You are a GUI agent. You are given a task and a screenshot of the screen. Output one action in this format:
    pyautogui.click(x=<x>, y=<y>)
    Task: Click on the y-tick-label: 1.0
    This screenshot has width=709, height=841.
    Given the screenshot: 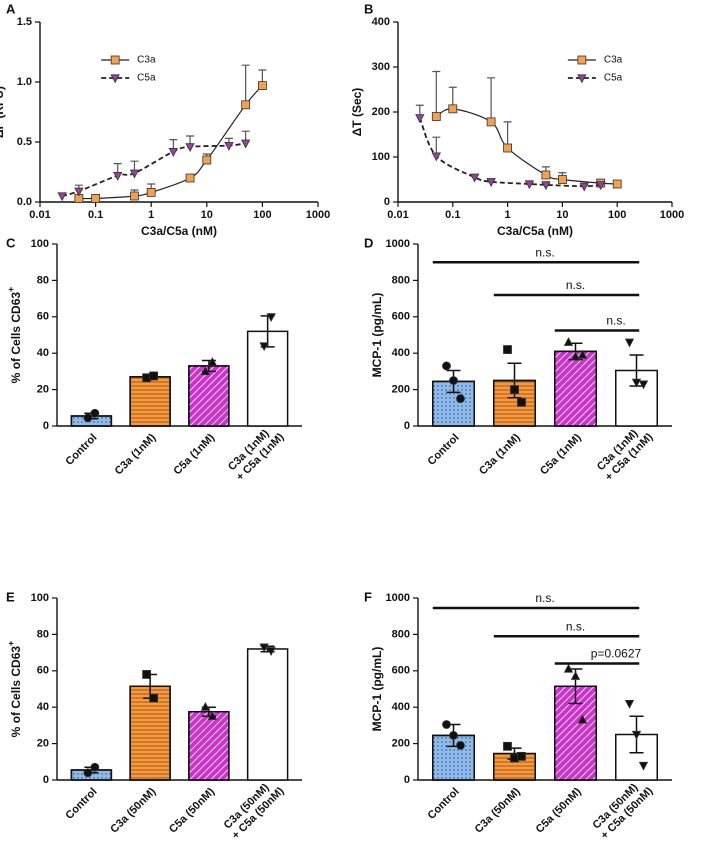 What is the action you would take?
    pyautogui.click(x=24, y=82)
    